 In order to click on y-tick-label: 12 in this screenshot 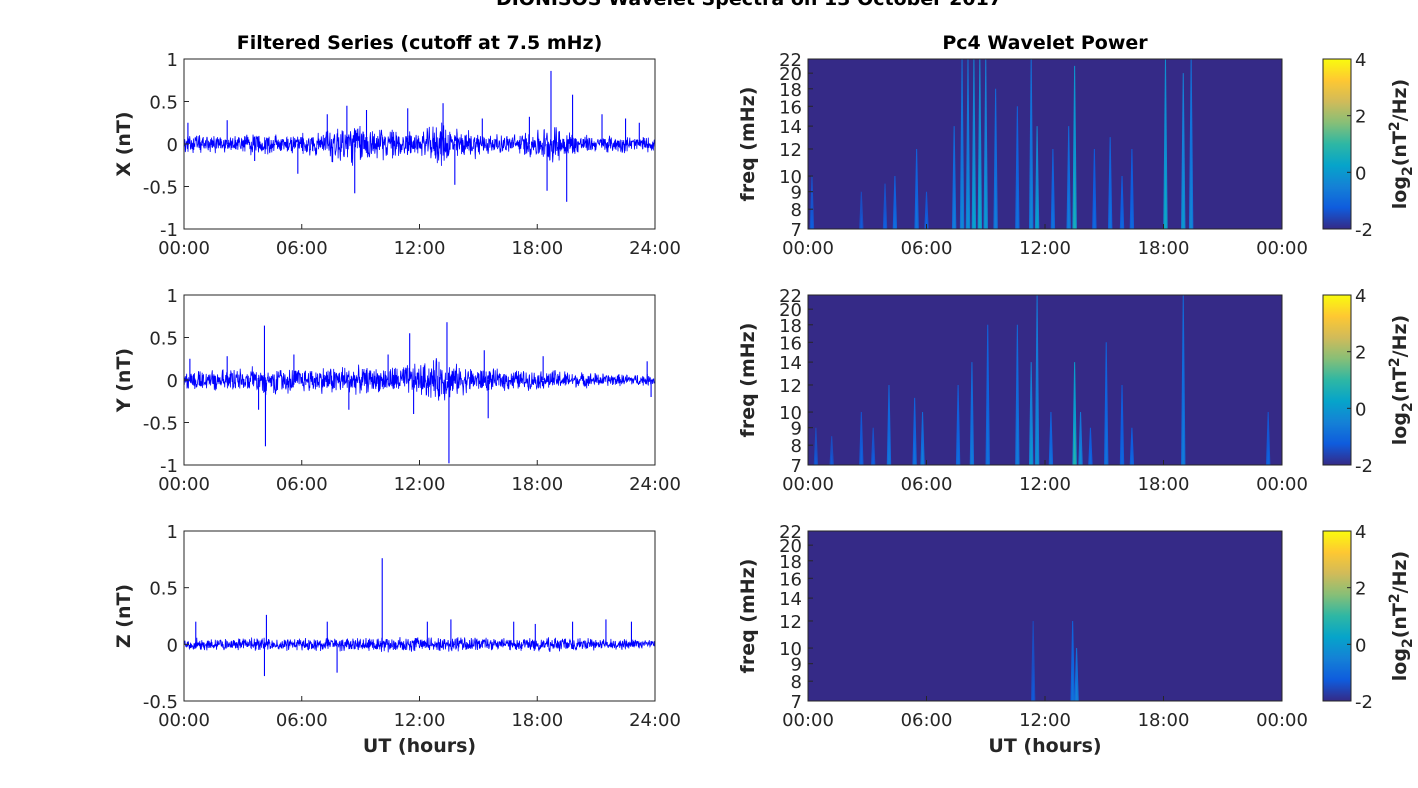, I will do `click(790, 622)`.